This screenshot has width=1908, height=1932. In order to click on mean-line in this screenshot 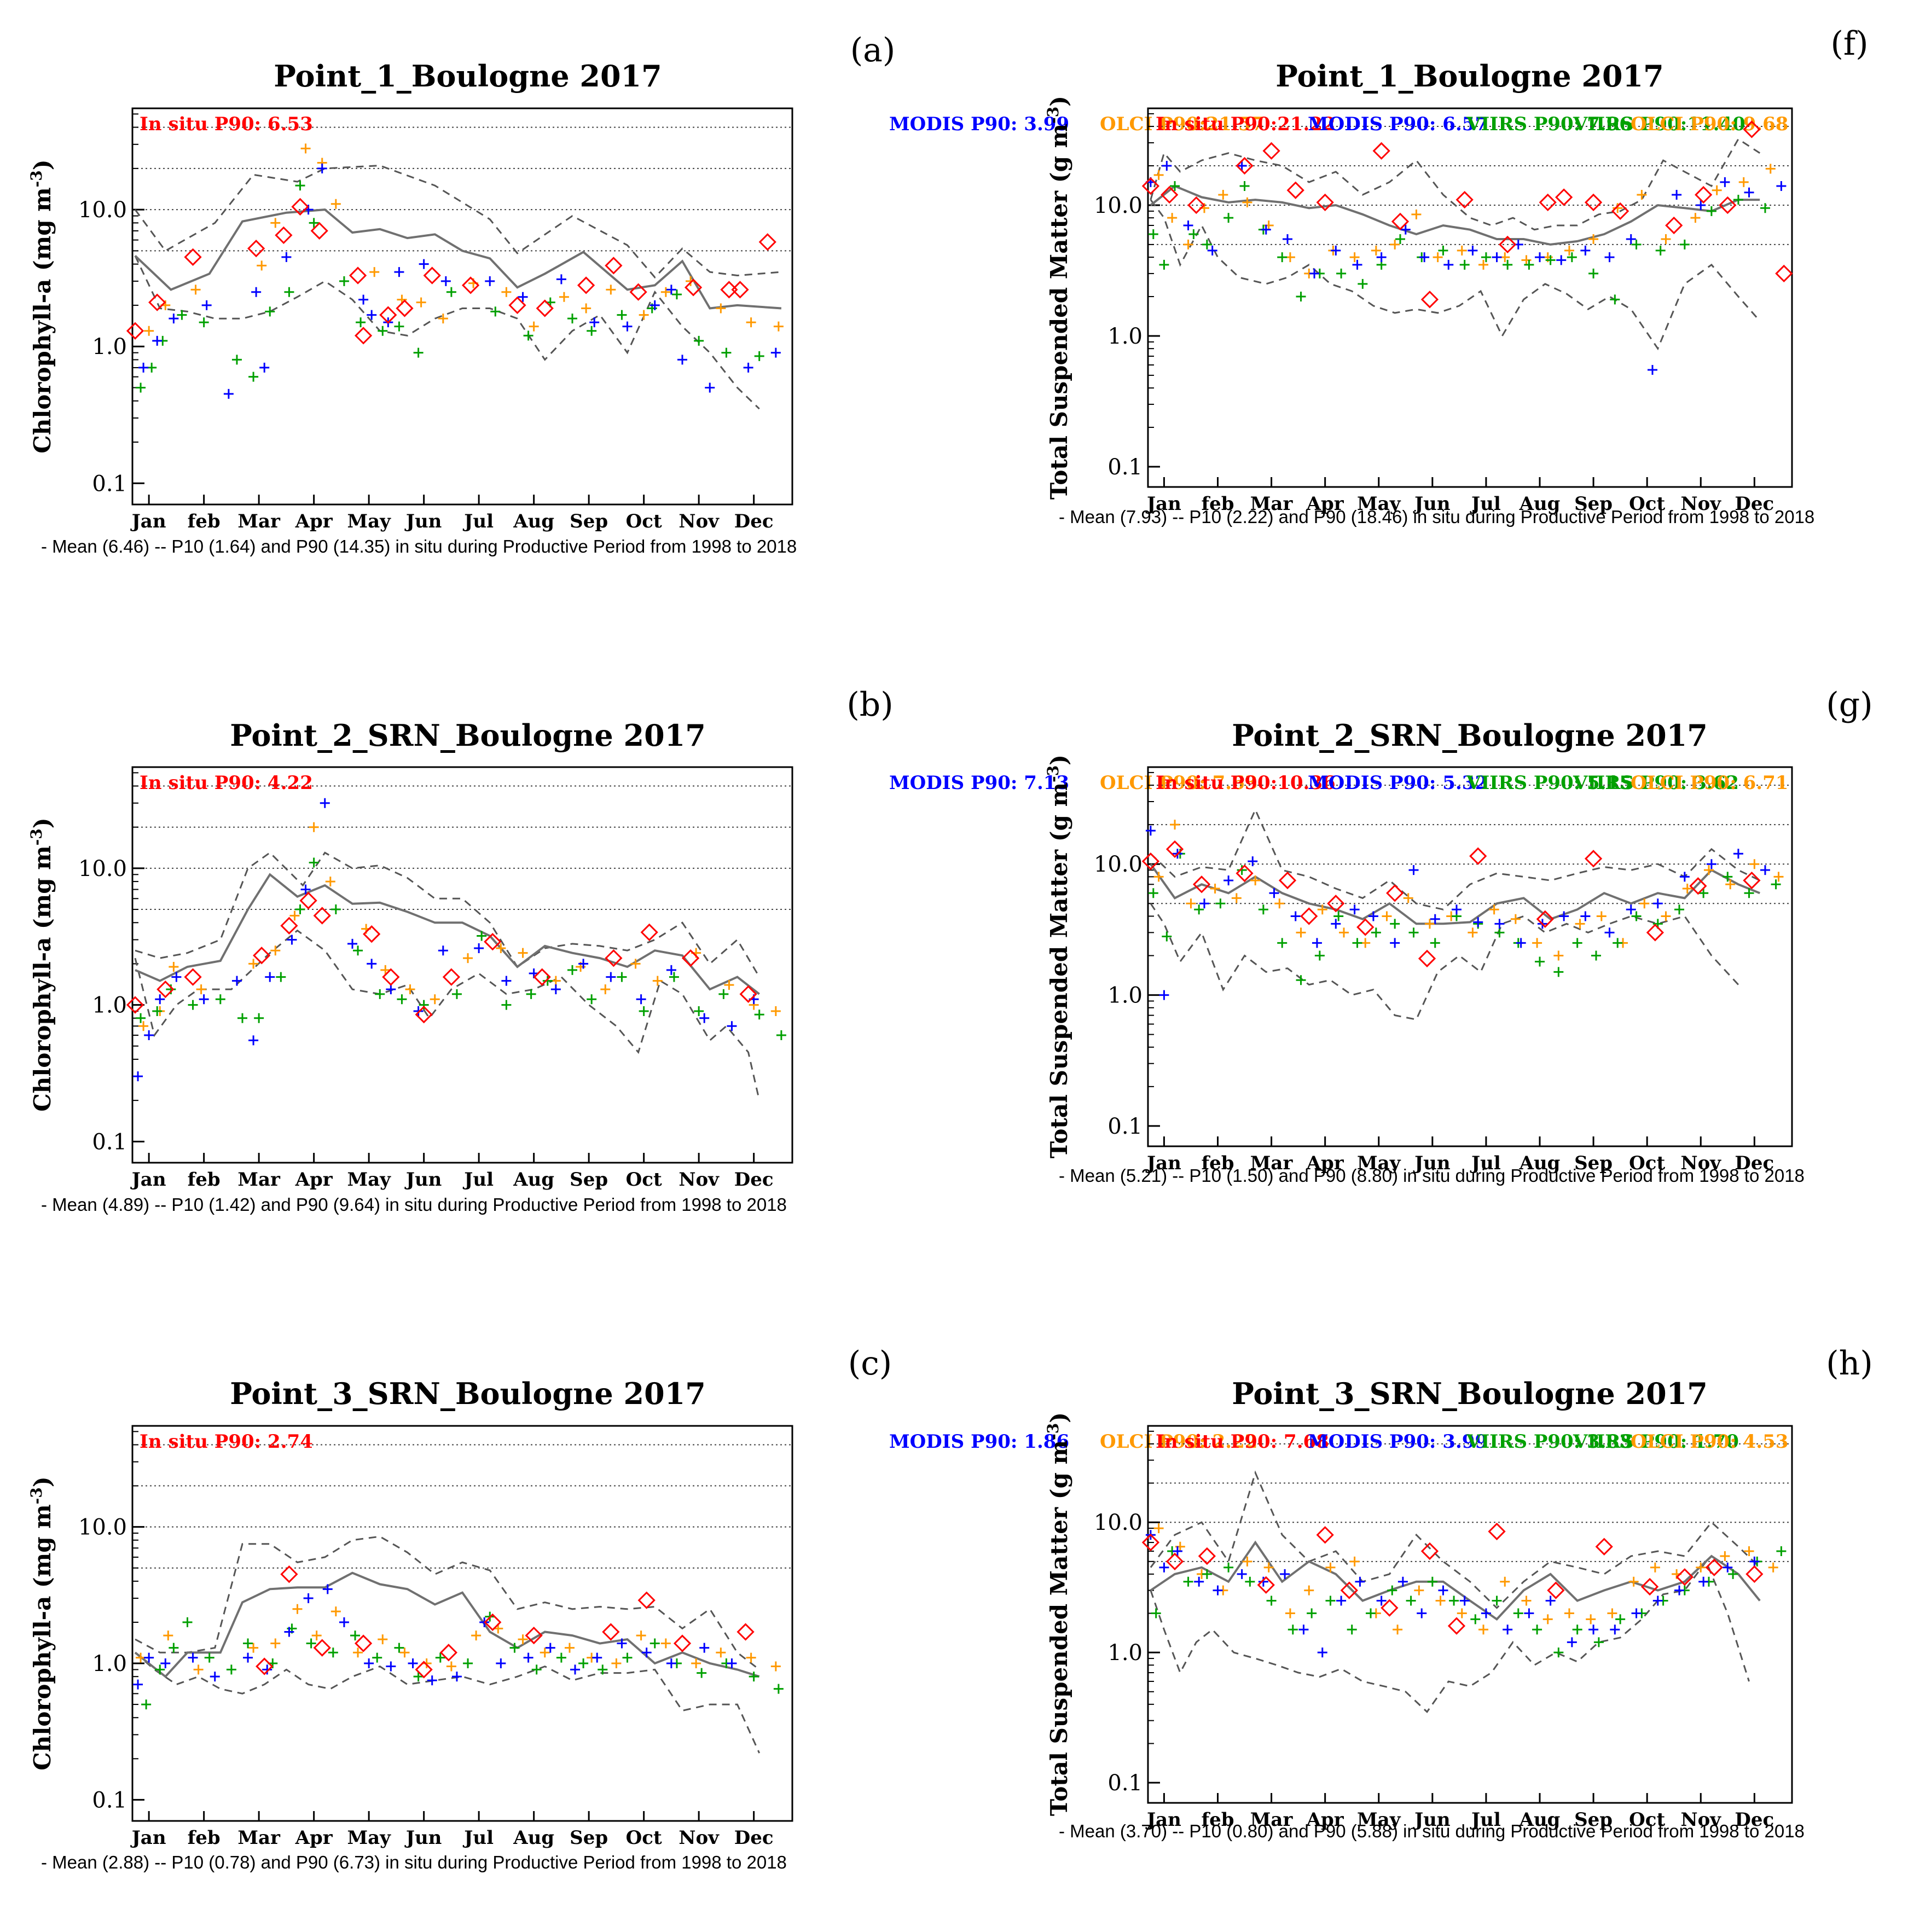, I will do `click(458, 259)`.